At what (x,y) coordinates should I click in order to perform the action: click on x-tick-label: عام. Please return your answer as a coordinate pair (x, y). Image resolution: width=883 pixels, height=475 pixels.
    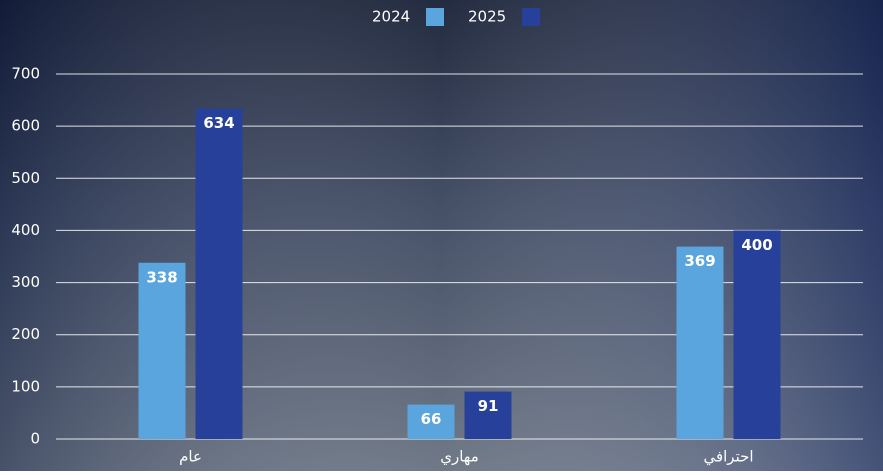
    Looking at the image, I should click on (190, 457).